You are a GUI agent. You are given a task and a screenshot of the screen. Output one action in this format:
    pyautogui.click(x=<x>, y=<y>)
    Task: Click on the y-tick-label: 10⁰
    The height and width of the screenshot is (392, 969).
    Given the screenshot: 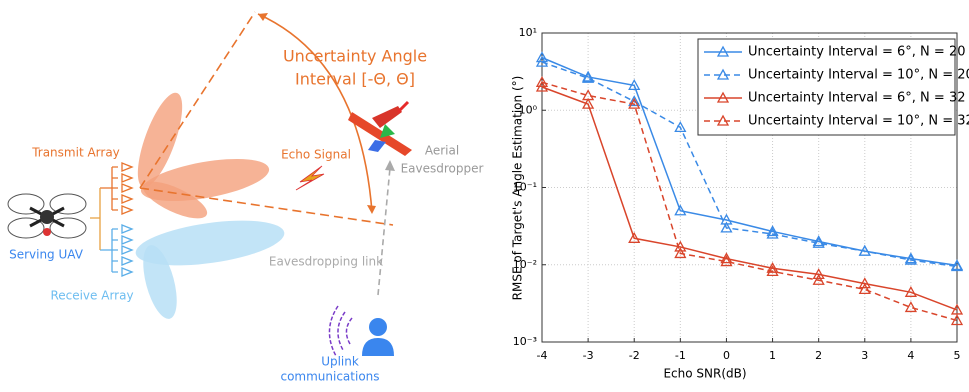 What is the action you would take?
    pyautogui.click(x=528, y=109)
    